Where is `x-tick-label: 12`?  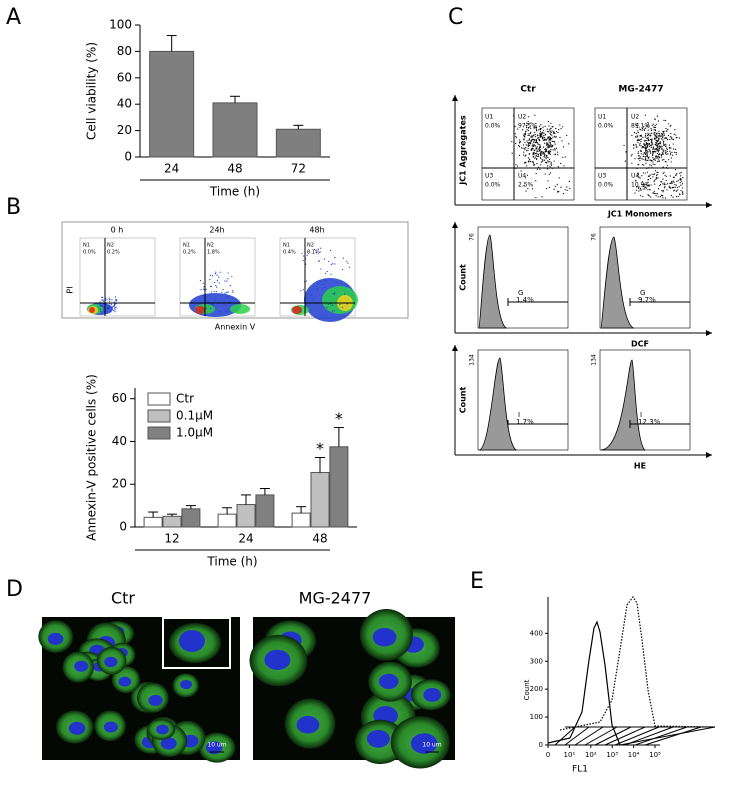
x-tick-label: 12 is located at coordinates (171, 539).